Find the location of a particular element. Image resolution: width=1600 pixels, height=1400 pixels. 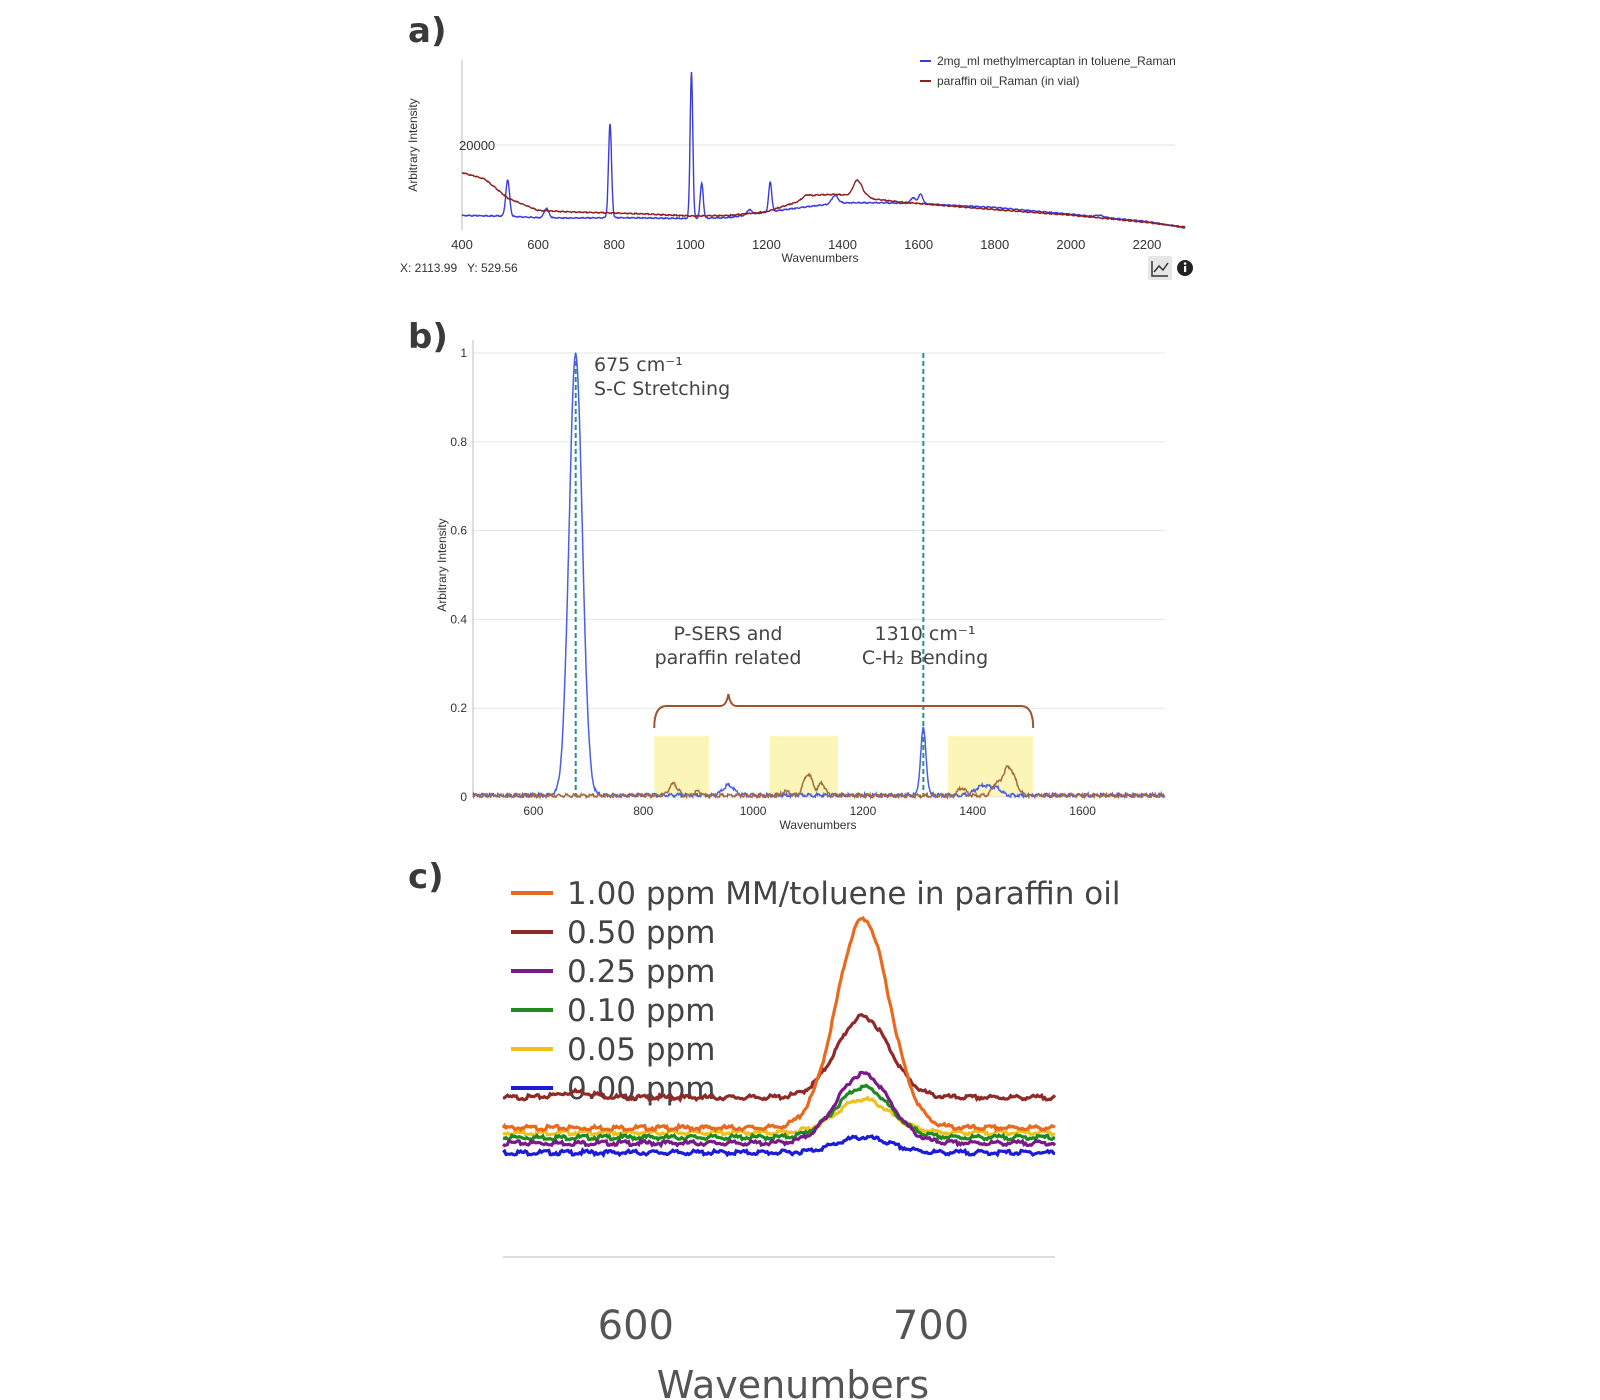

chart-icon is located at coordinates (1160, 269).